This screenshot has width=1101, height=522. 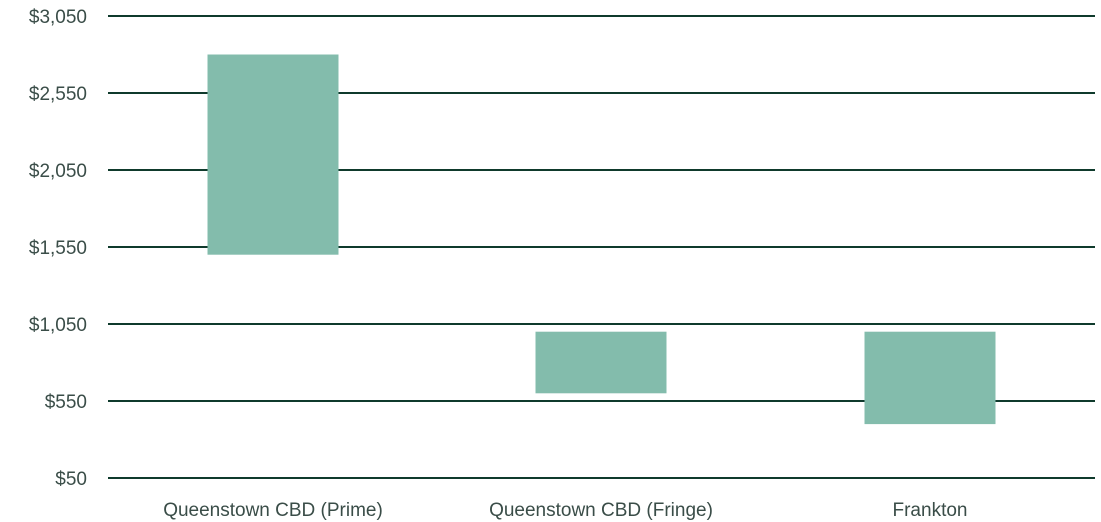 I want to click on y-tick-label: $2,050, so click(x=58, y=171).